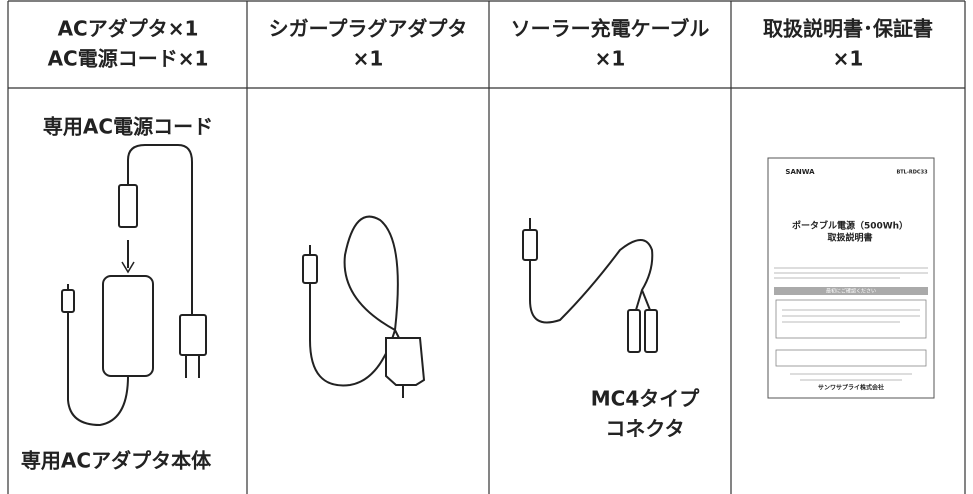 The height and width of the screenshot is (494, 973). Describe the element at coordinates (848, 29) in the screenshot. I see `header: 取扱説明書･保証書` at that location.